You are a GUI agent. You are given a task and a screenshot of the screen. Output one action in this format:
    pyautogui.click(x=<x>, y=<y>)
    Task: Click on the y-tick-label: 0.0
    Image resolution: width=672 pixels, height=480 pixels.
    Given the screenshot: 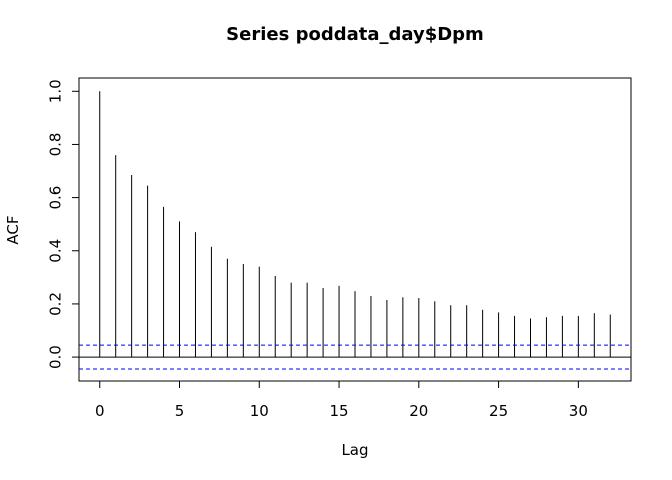 What is the action you would take?
    pyautogui.click(x=56, y=357)
    